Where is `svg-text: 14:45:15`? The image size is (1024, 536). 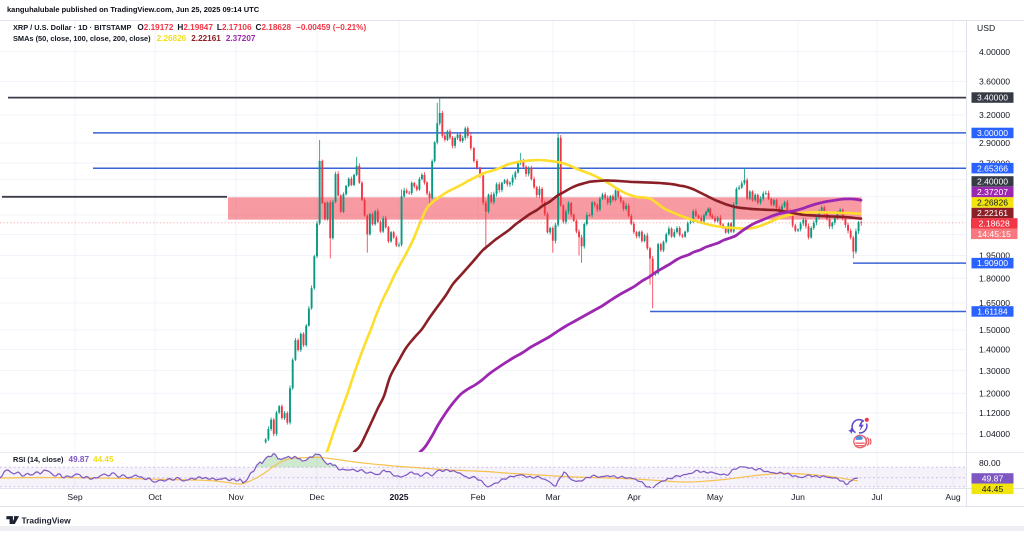 svg-text: 14:45:15 is located at coordinates (994, 234).